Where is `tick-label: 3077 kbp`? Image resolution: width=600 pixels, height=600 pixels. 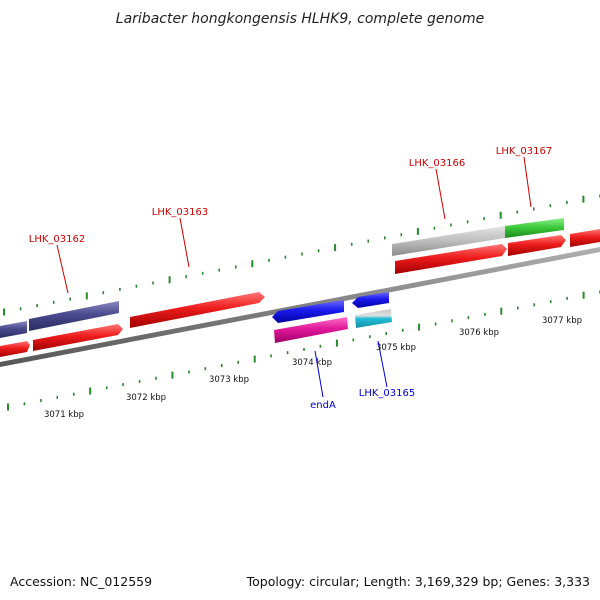 tick-label: 3077 kbp is located at coordinates (562, 321).